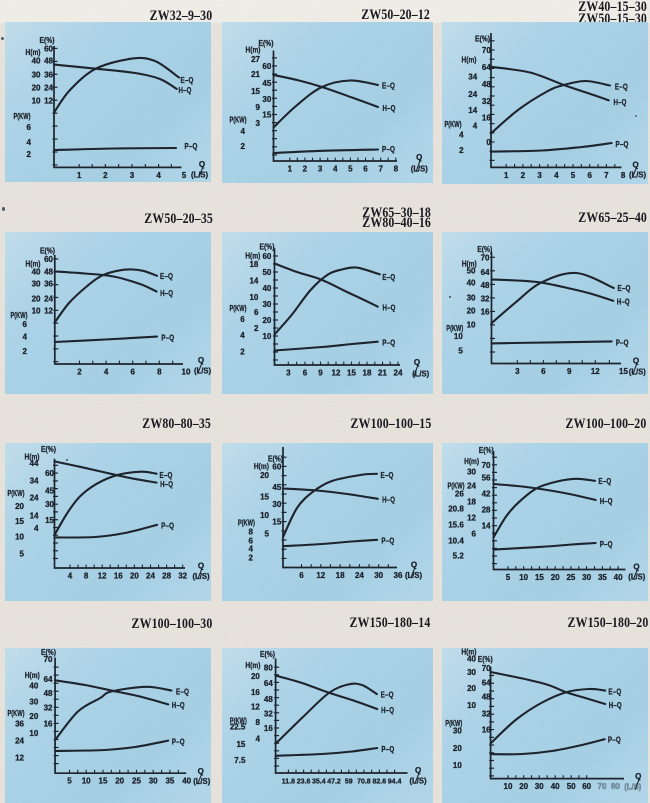 The width and height of the screenshot is (650, 803). Describe the element at coordinates (472, 77) in the screenshot. I see `svg-text: 34` at that location.